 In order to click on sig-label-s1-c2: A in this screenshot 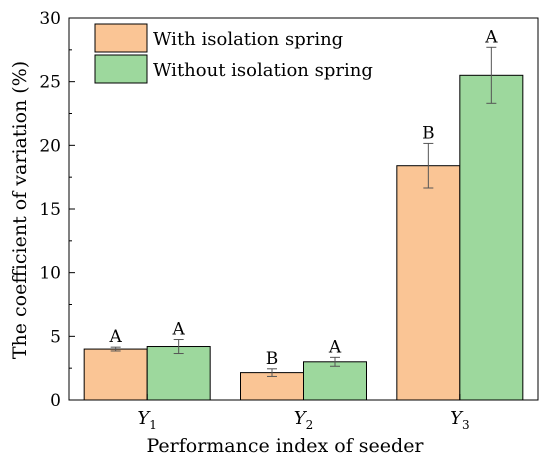, I will do `click(491, 37)`.